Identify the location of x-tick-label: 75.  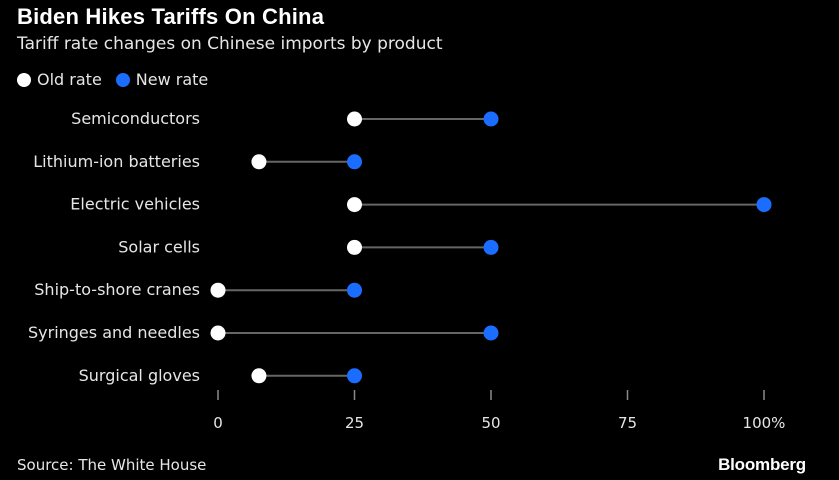
(627, 423).